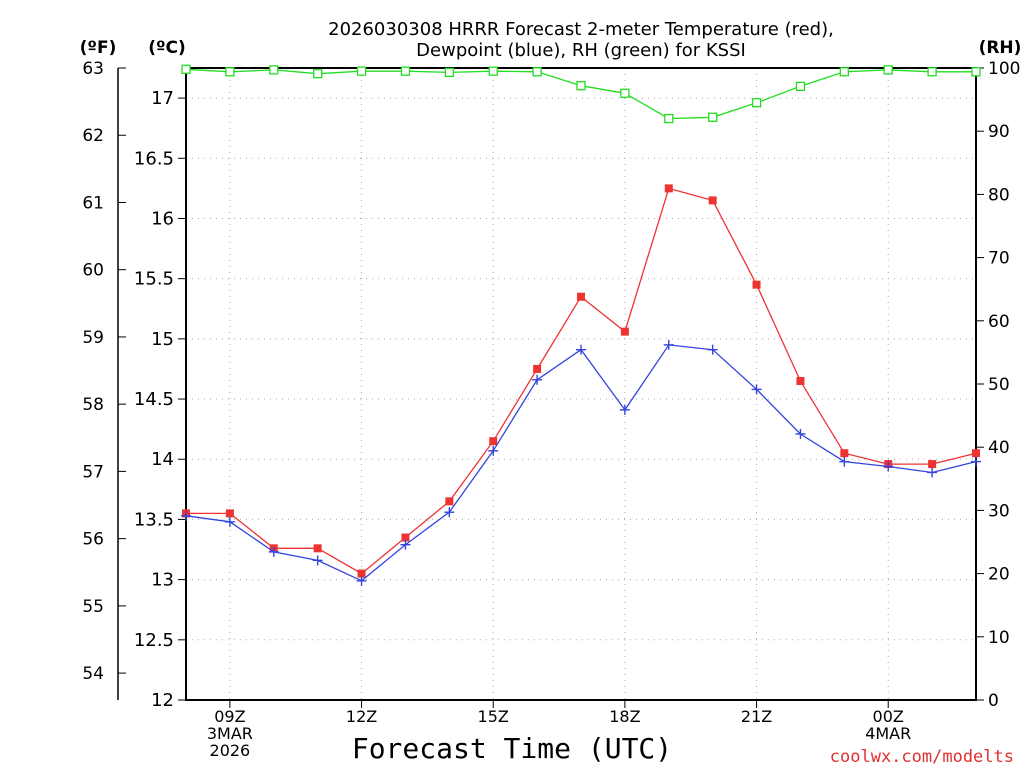 This screenshot has width=1024, height=768. Describe the element at coordinates (999, 259) in the screenshot. I see `rh-tick-label: 70` at that location.